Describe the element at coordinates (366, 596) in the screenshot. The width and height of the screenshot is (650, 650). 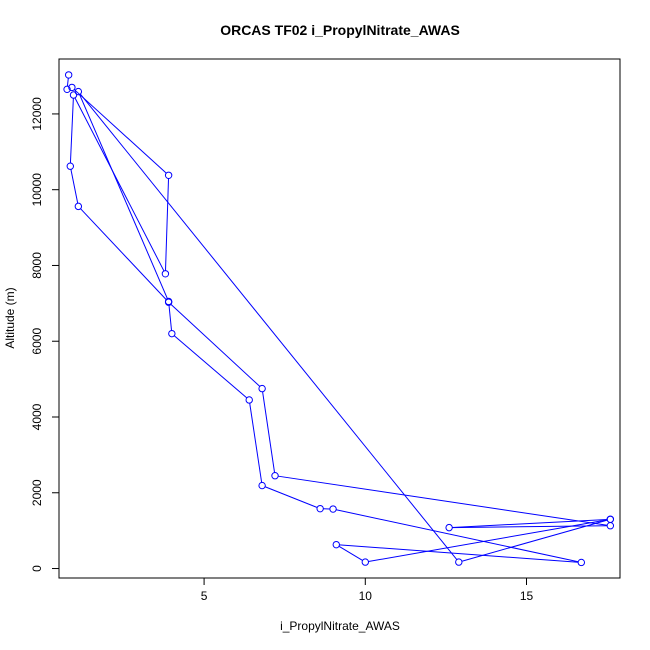
I see `x-tick-label: 10` at that location.